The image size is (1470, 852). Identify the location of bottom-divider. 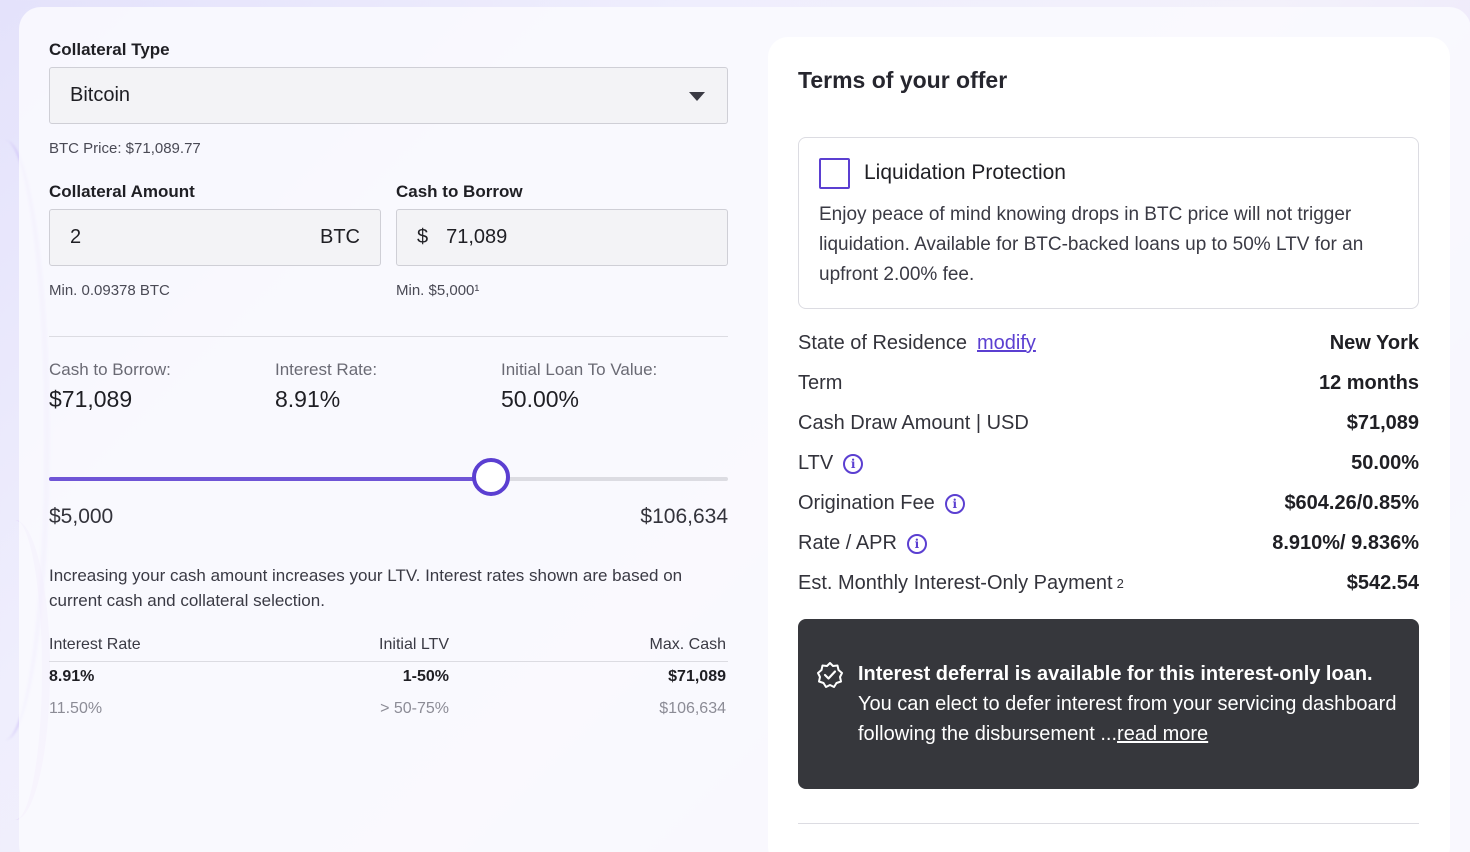
(1108, 823).